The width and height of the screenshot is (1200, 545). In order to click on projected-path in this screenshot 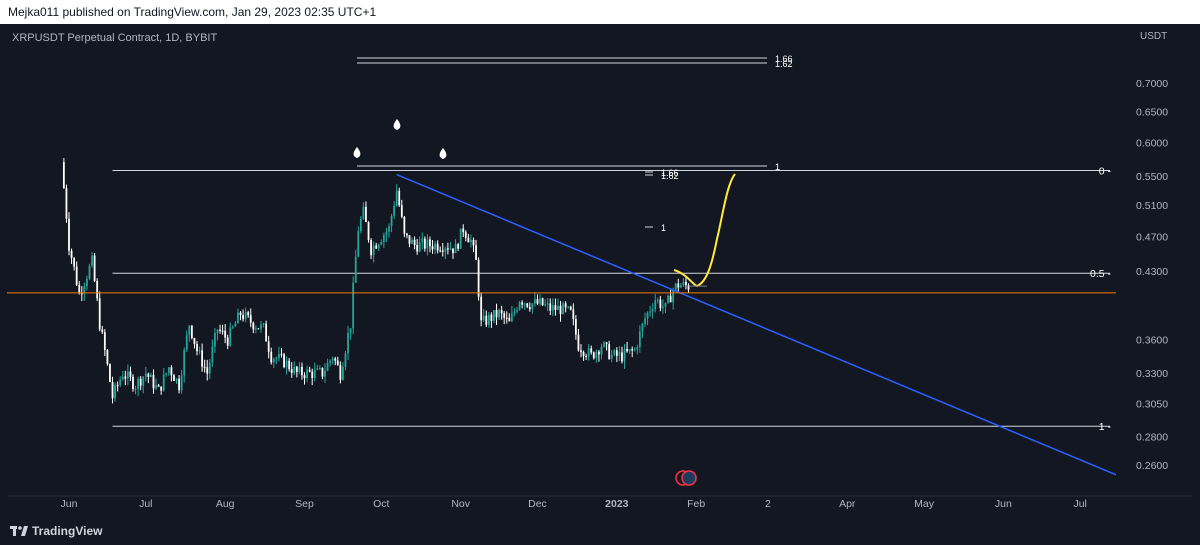, I will do `click(704, 230)`.